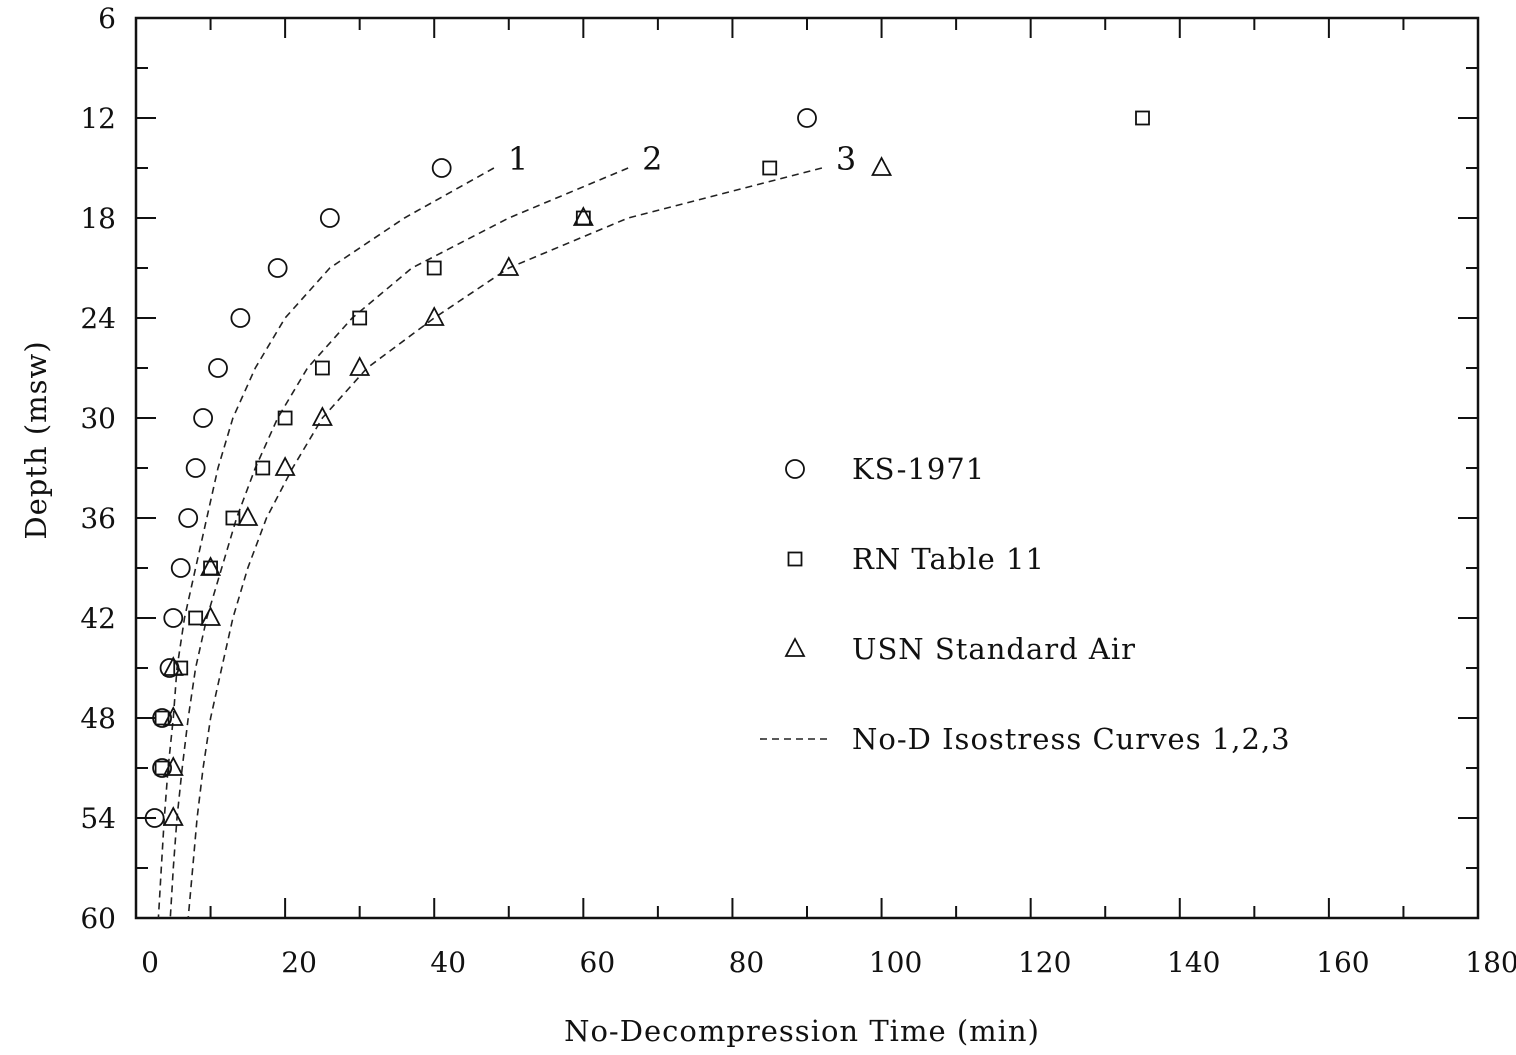 The image size is (1516, 1055). What do you see at coordinates (828, 962) in the screenshot?
I see `x-axis-tick-labels: 0 20 40 60 80 100 120 140 160 180` at bounding box center [828, 962].